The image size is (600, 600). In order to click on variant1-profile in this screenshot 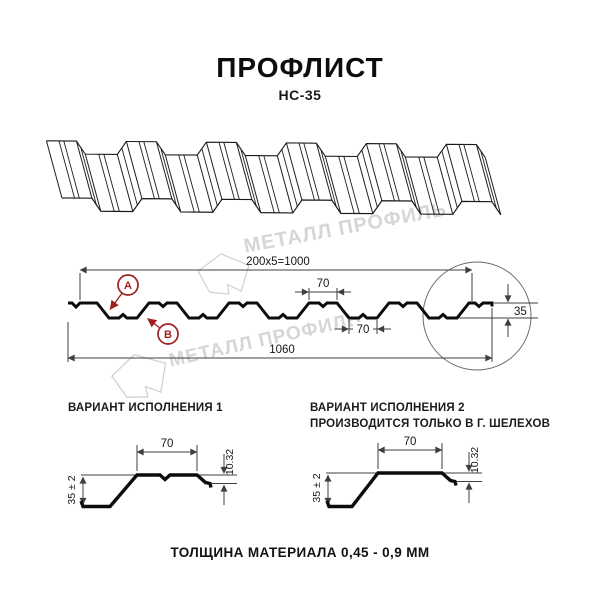, I will do `click(146, 491)`.